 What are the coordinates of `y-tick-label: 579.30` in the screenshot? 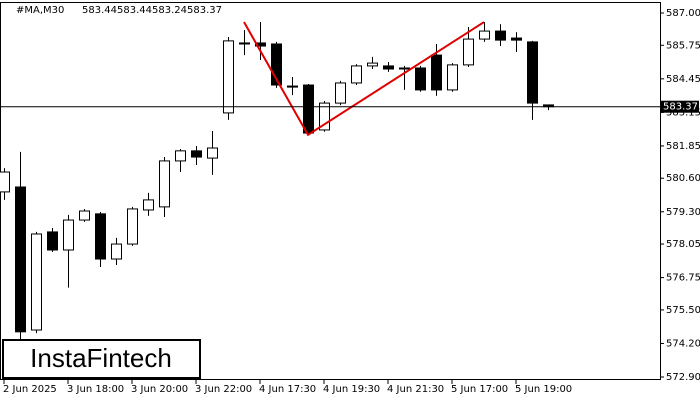 It's located at (683, 212).